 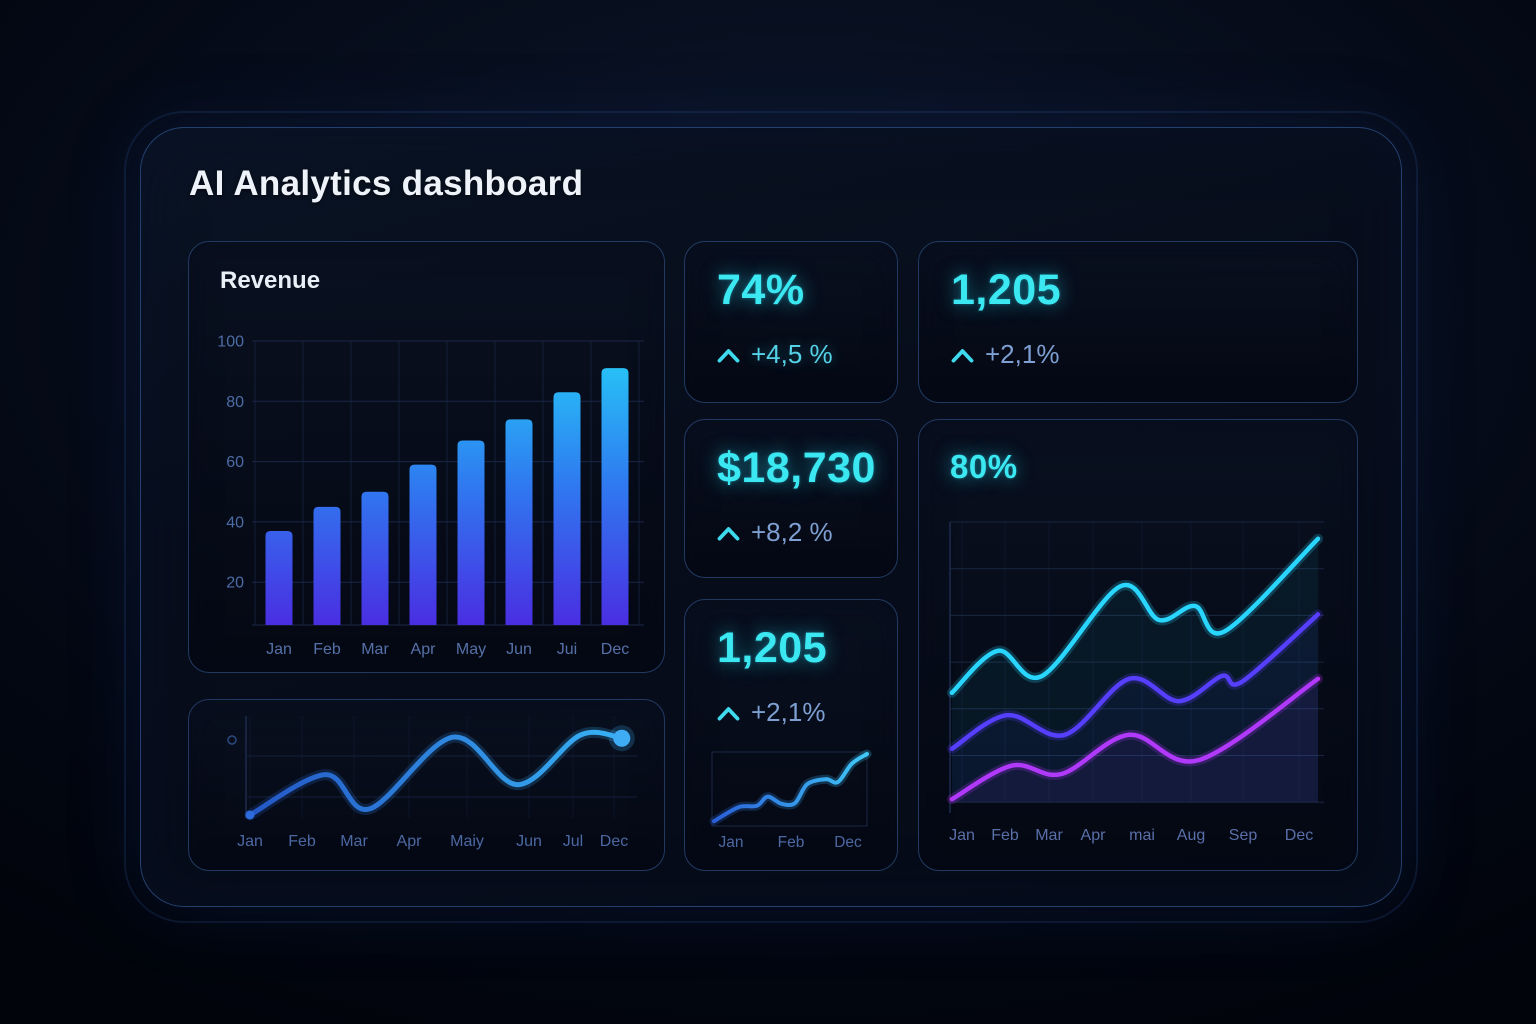 I want to click on trend-card: Jan Feb Mar Apr Maiy Jun Jul Dec, so click(x=426, y=785).